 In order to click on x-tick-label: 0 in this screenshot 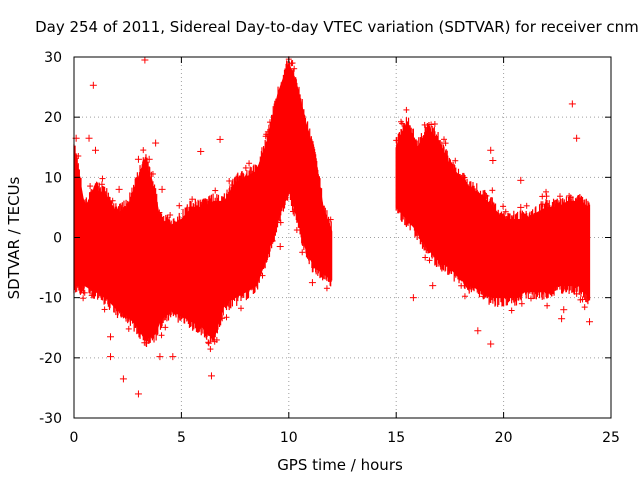, I will do `click(74, 438)`.